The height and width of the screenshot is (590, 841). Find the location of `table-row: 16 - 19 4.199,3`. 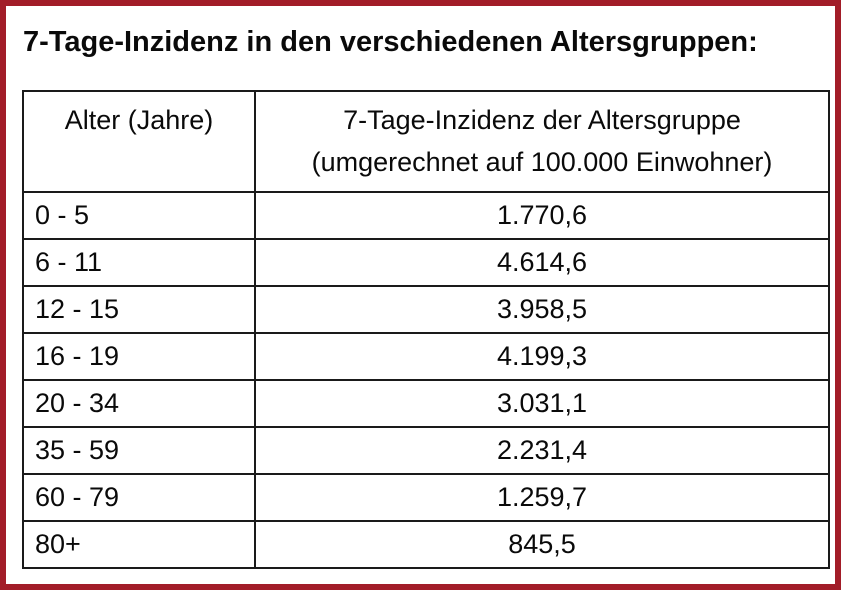

table-row: 16 - 19 4.199,3 is located at coordinates (426, 356).